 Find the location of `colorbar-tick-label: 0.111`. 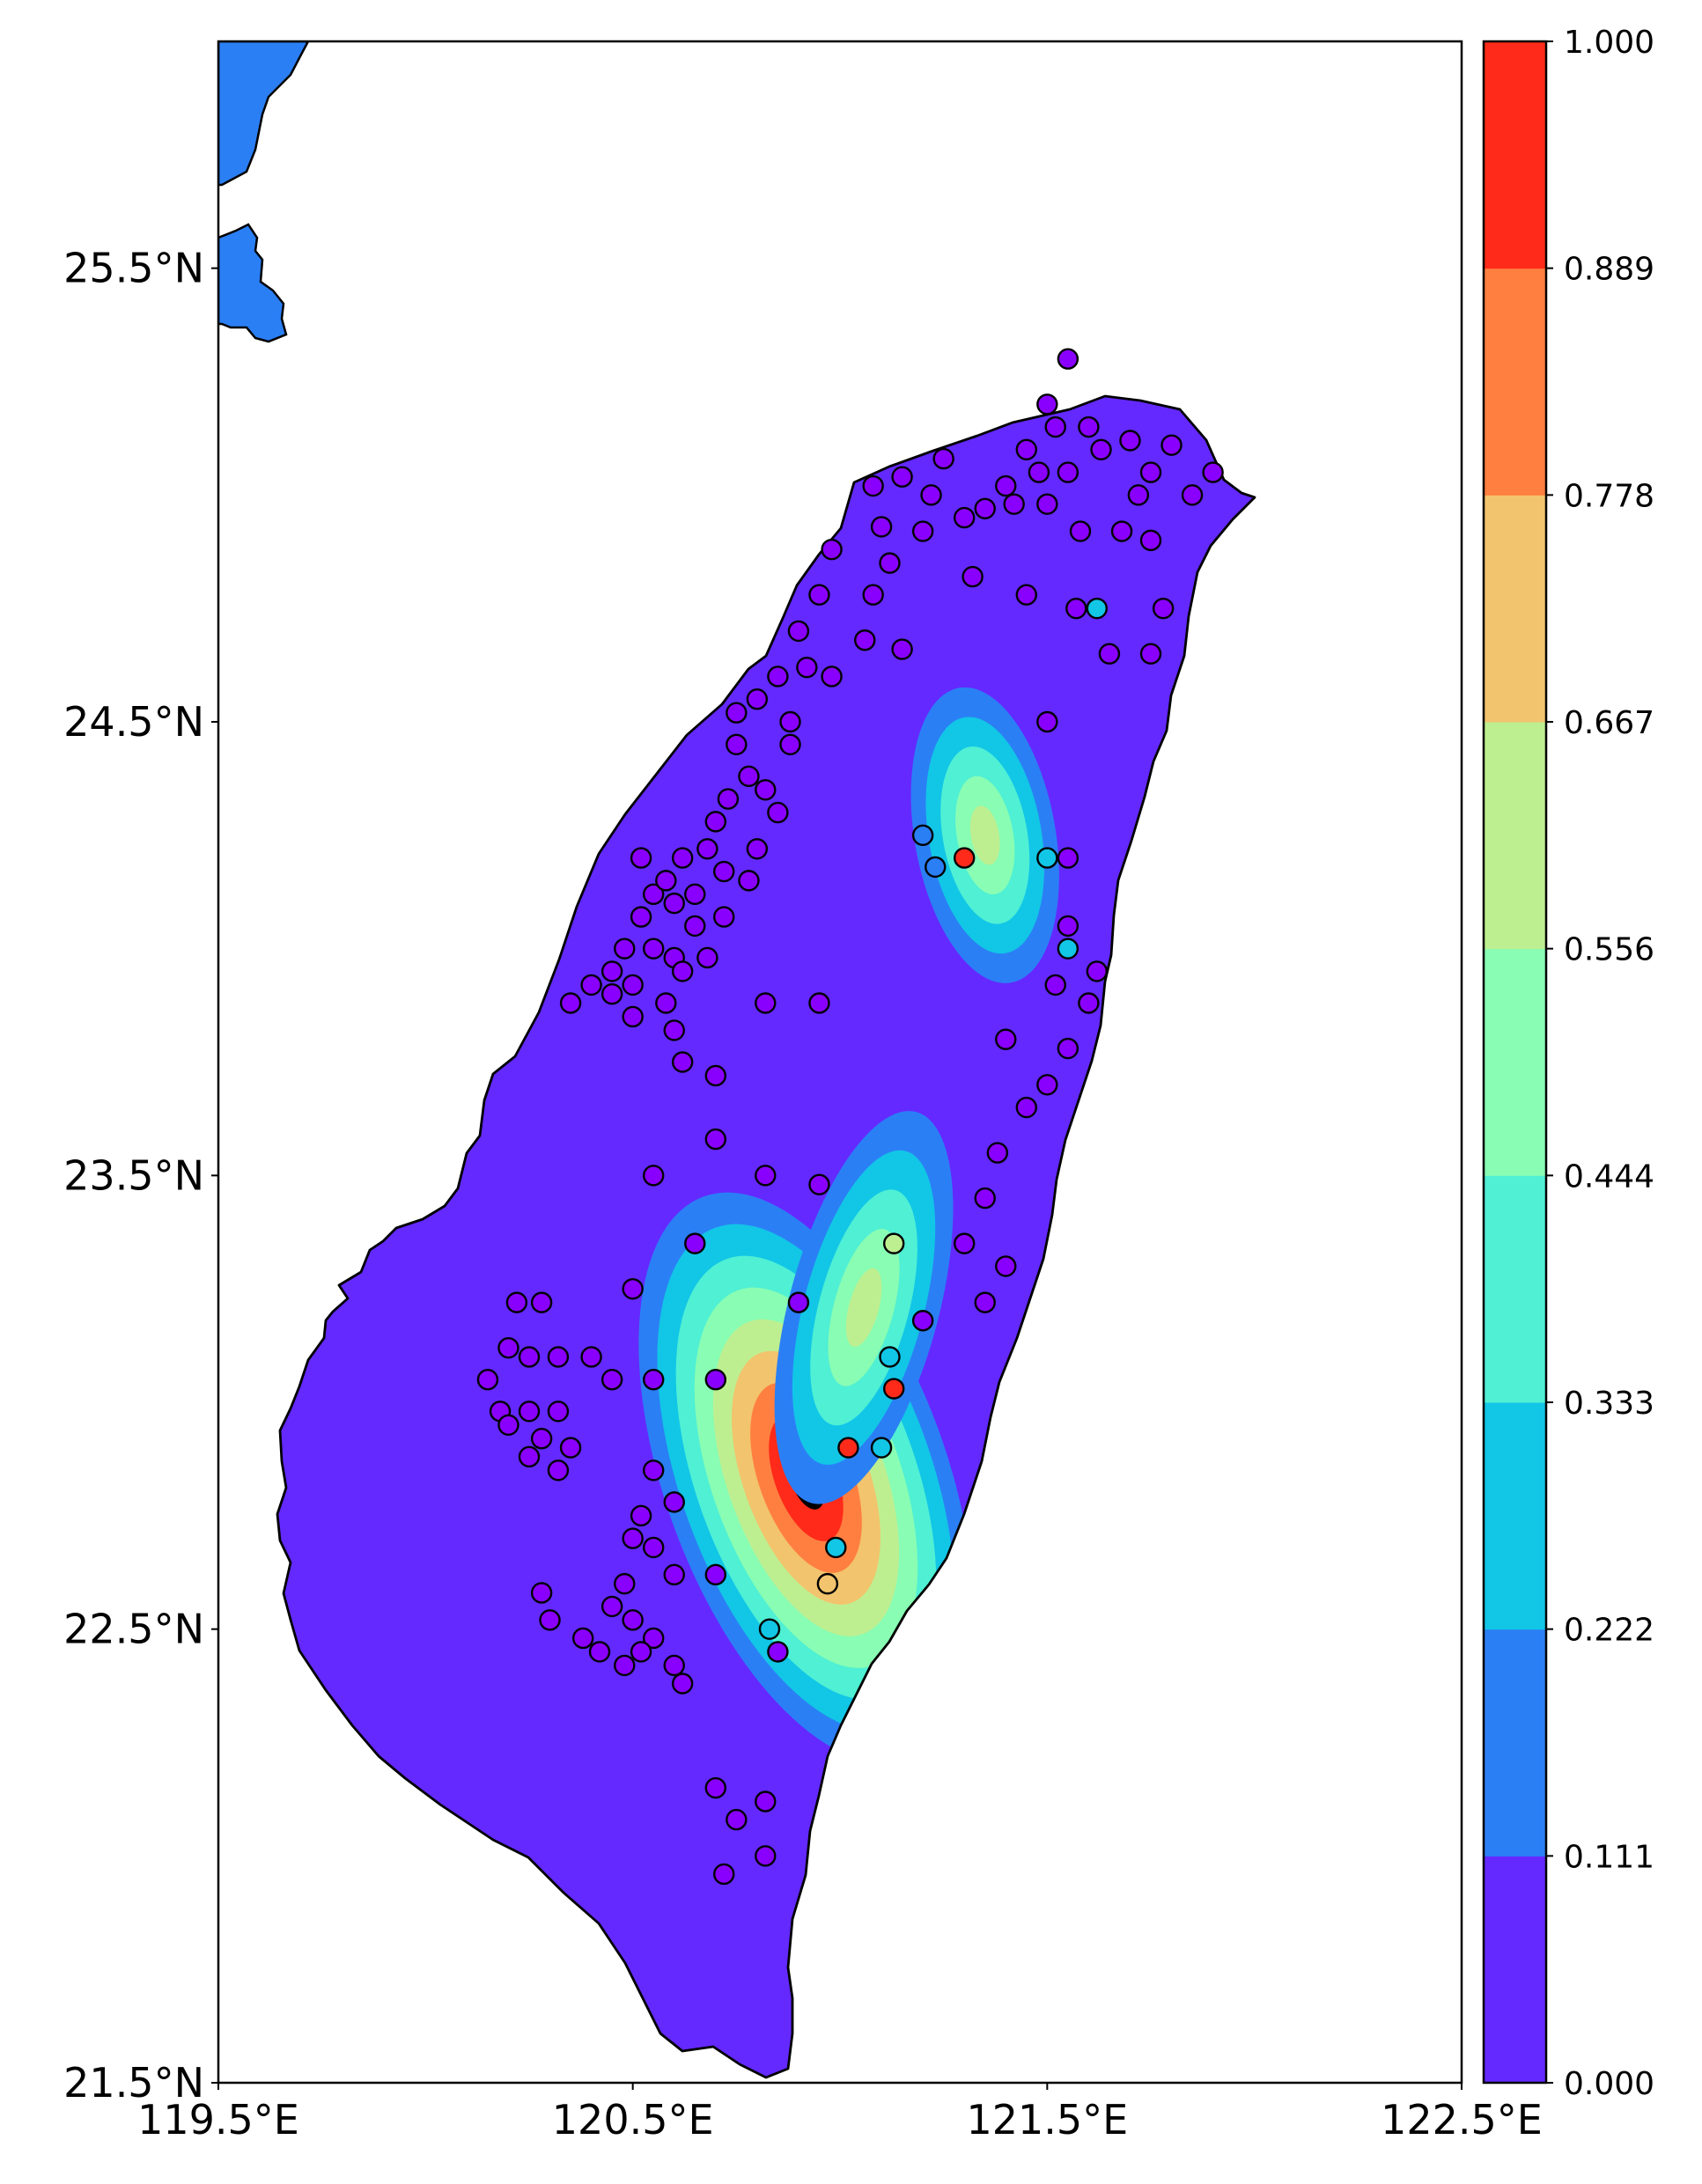

colorbar-tick-label: 0.111 is located at coordinates (1609, 1857).